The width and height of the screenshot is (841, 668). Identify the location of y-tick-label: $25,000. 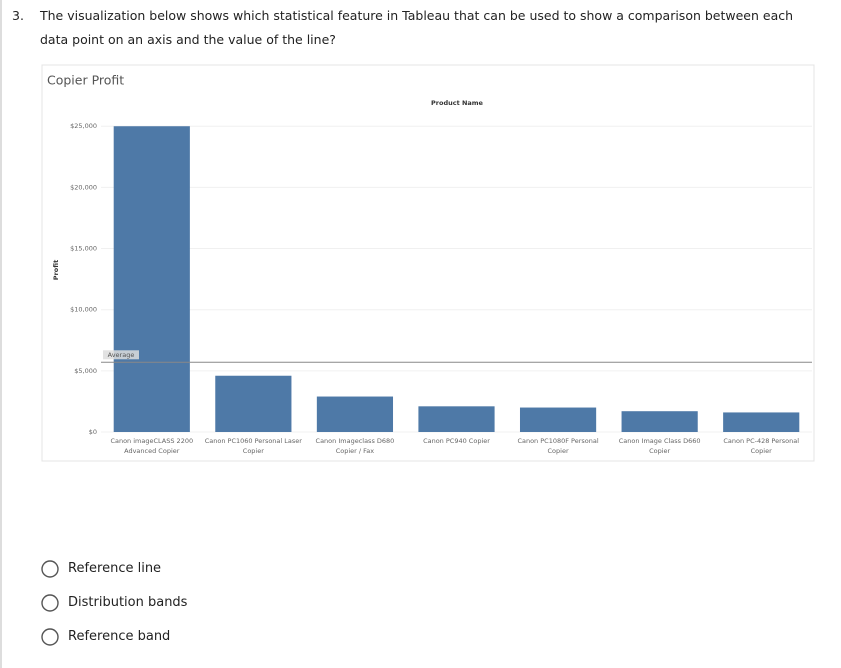
(83, 126).